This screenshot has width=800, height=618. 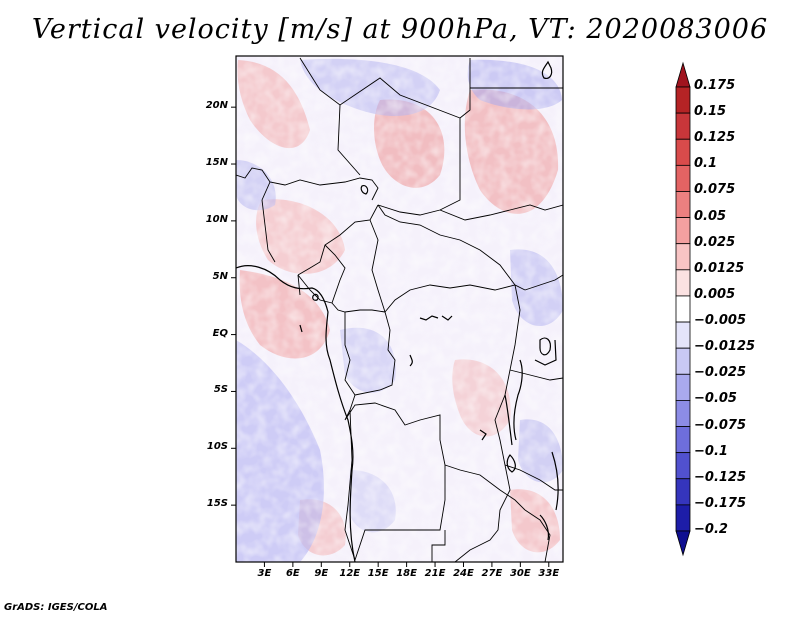 I want to click on y-tick-label-15s: 15S, so click(x=217, y=504).